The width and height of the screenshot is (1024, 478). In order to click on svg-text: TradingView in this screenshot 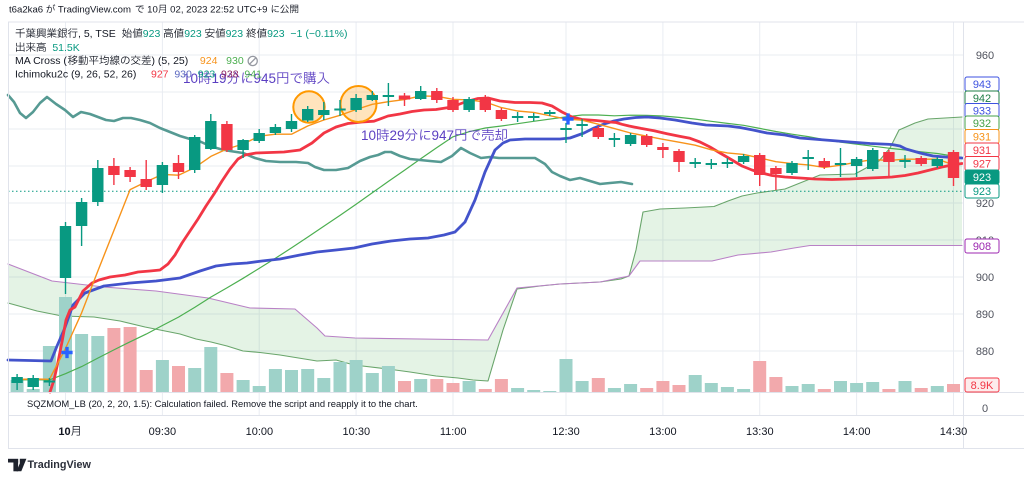, I will do `click(60, 465)`.